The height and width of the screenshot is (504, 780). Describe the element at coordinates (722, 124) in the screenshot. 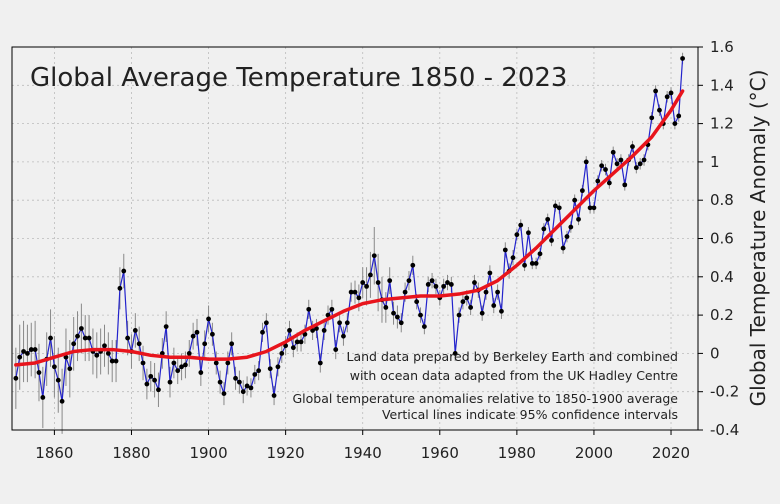

I see `y-tick-label: 1.2` at that location.